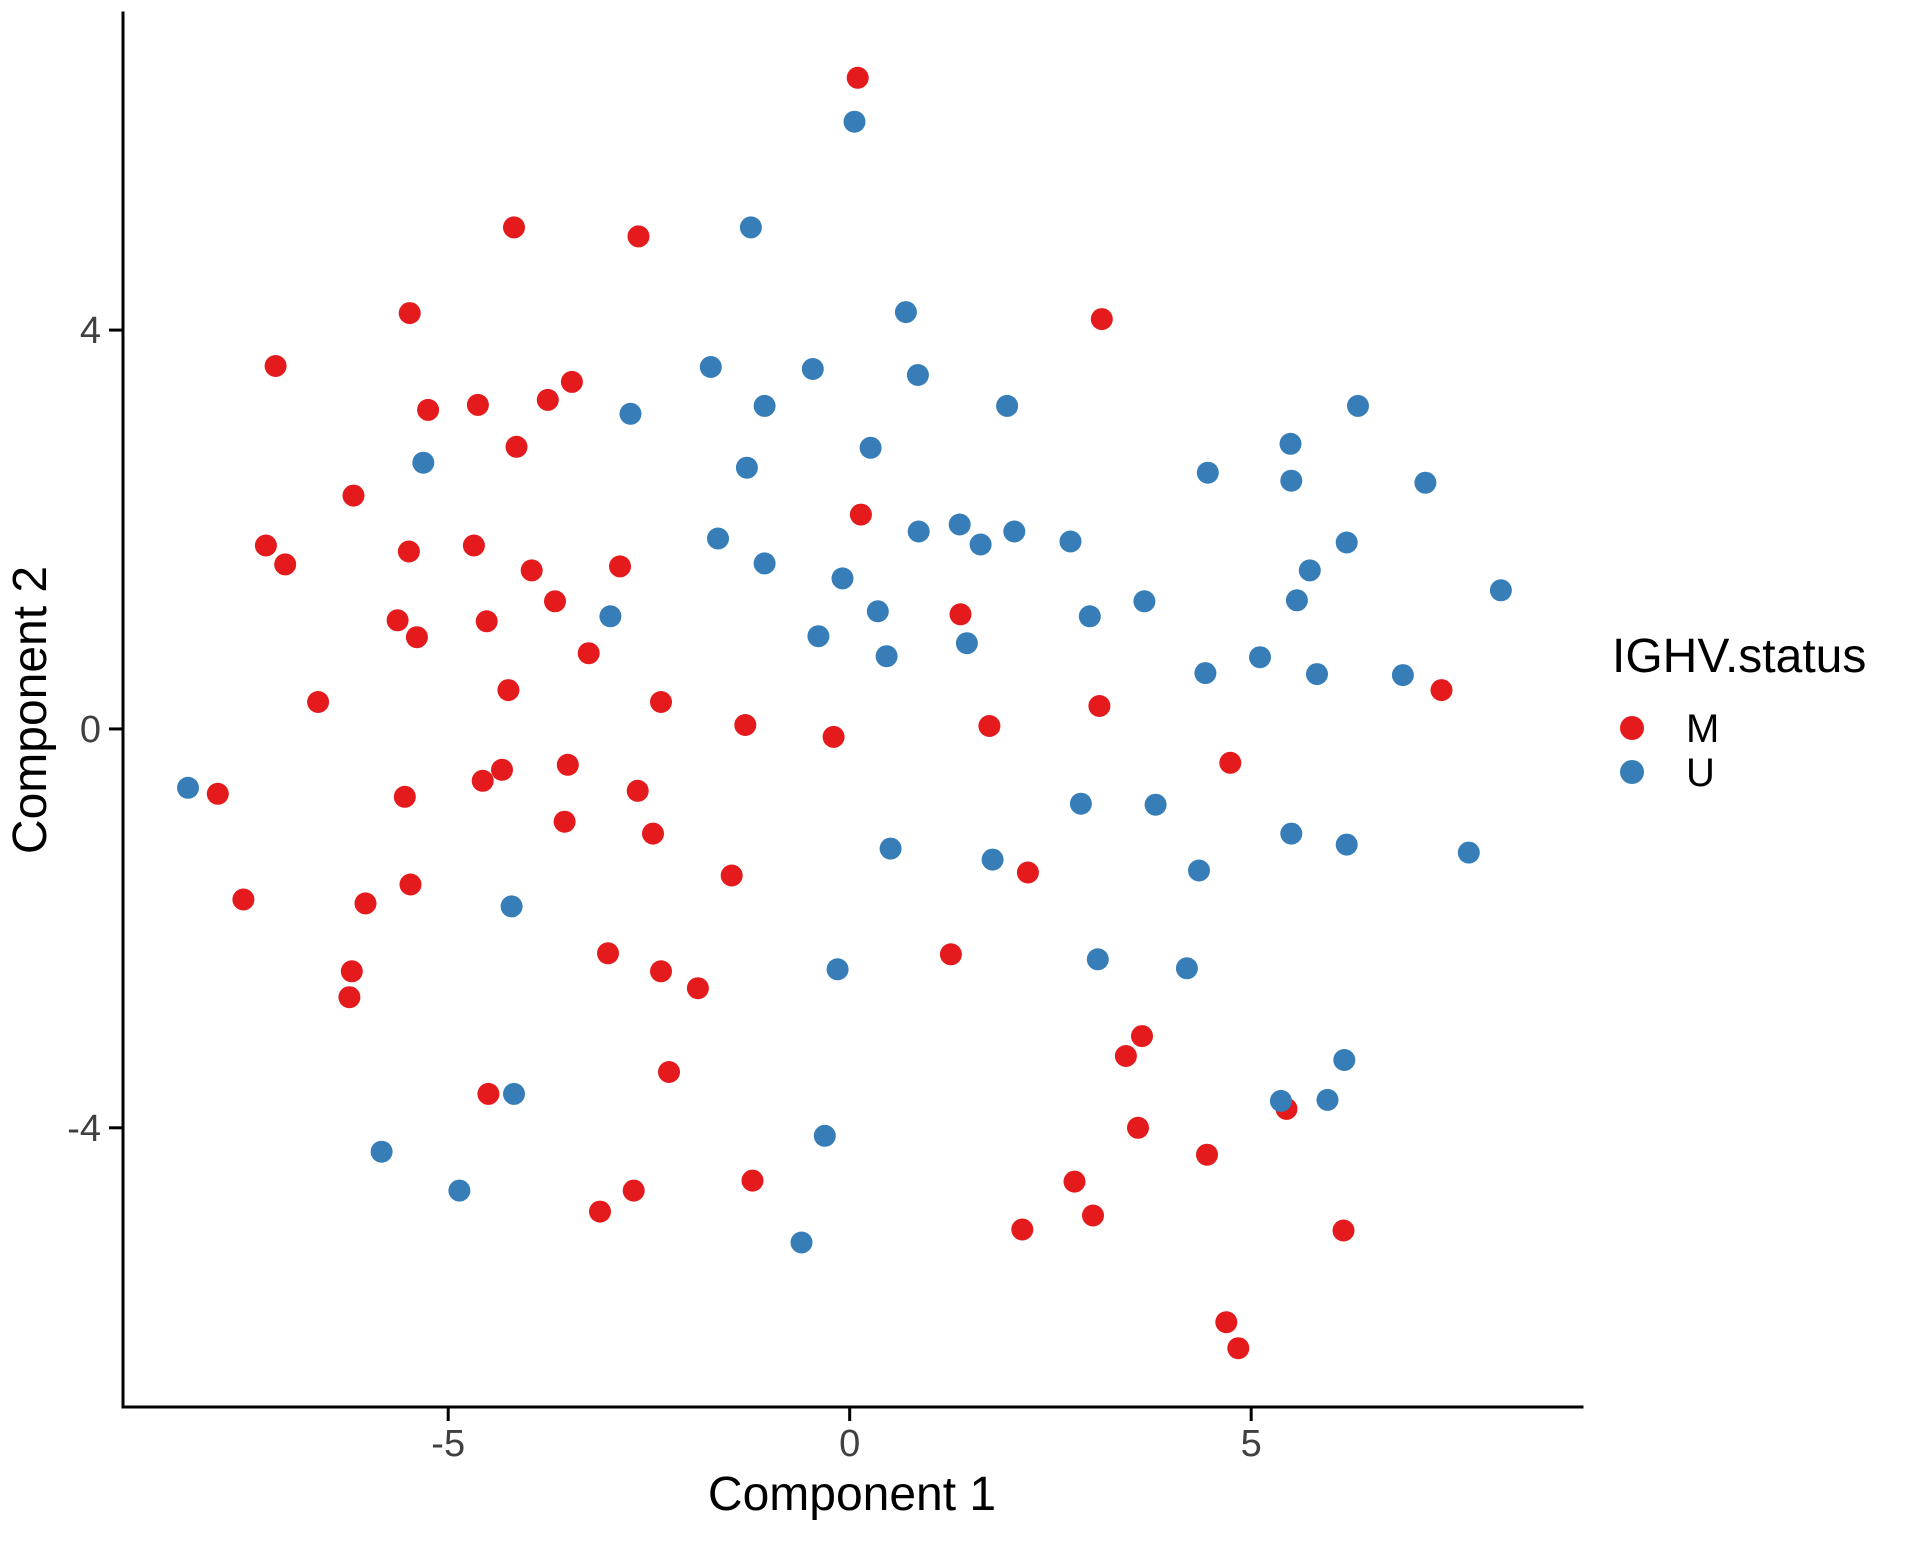 Image resolution: width=1920 pixels, height=1541 pixels. I want to click on y-tick-label: 4, so click(90, 331).